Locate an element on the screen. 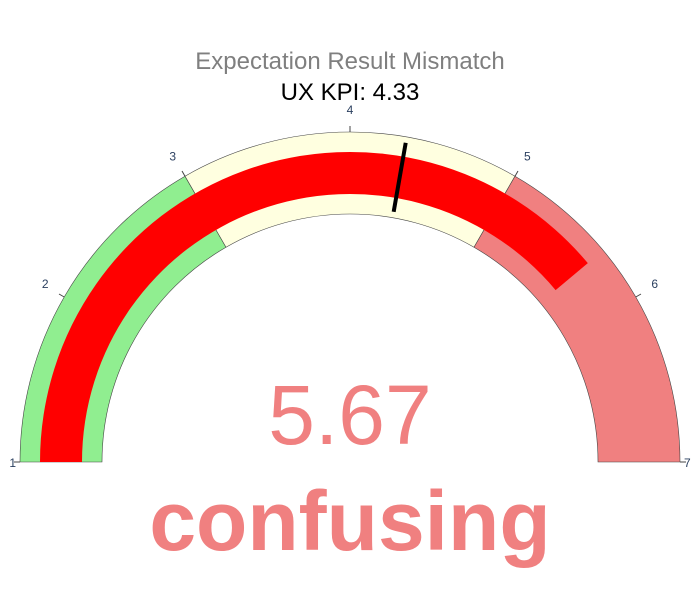 This screenshot has height=600, width=700. gauge-threshold-marker is located at coordinates (399, 177).